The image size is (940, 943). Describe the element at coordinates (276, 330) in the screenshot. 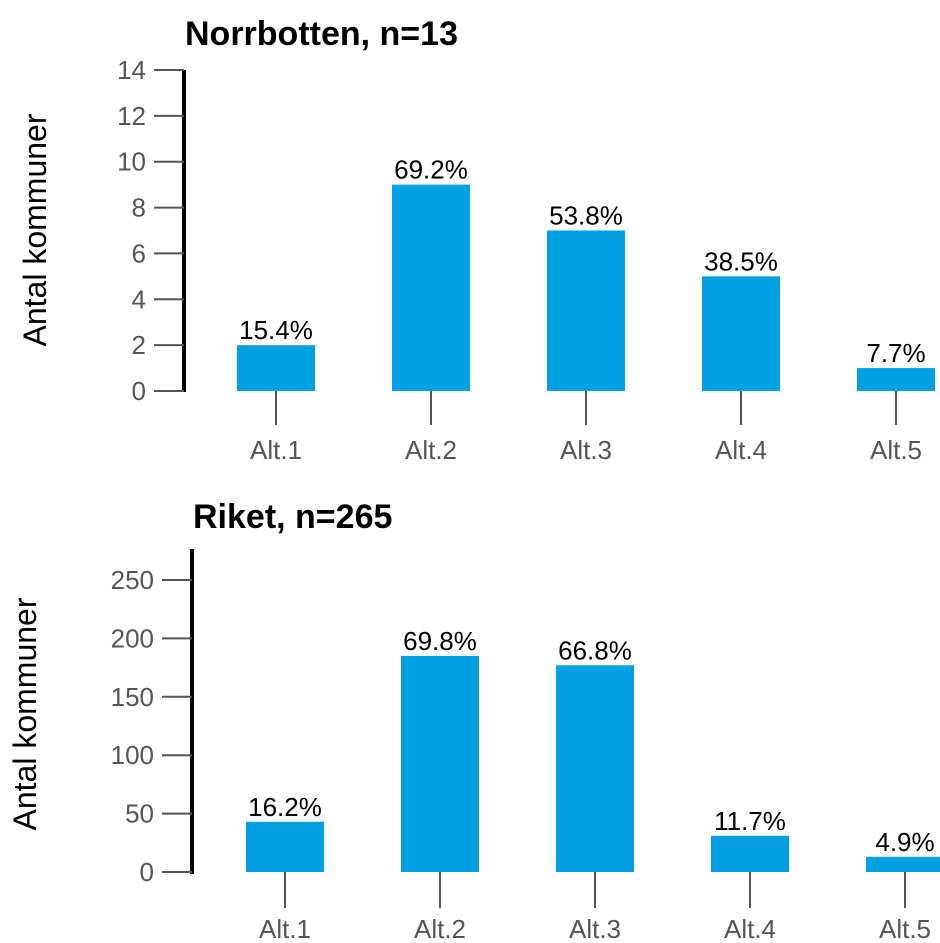

I see `data-label: 15.4%` at that location.